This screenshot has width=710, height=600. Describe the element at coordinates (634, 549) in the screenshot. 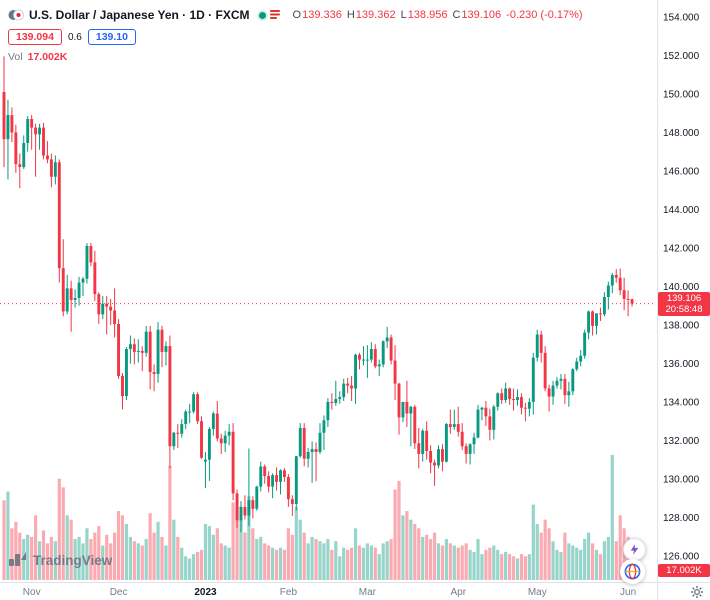

I see `quick-trade-lightning-button` at that location.